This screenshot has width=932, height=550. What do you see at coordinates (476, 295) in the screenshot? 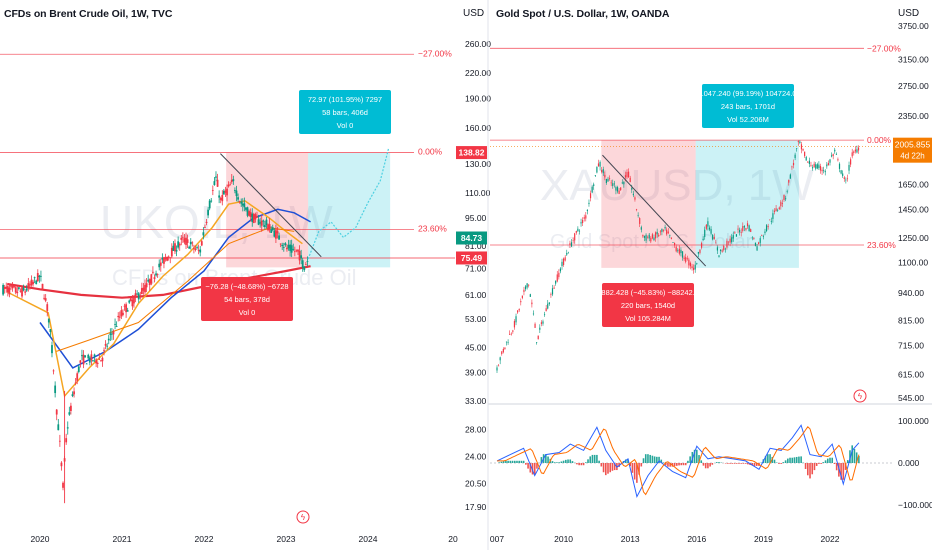
I see `left-y-tick-9: 61.00` at bounding box center [476, 295].